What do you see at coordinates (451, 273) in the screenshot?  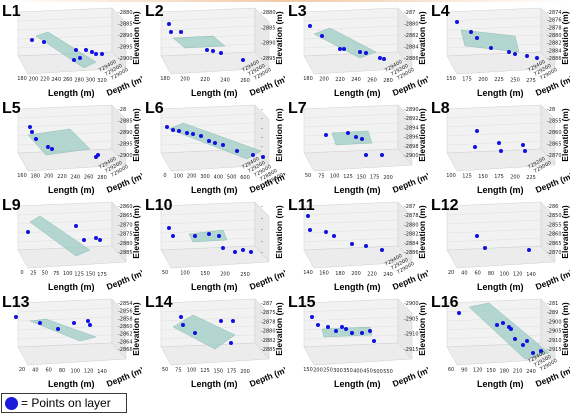 I see `x-tick-label: 20` at bounding box center [451, 273].